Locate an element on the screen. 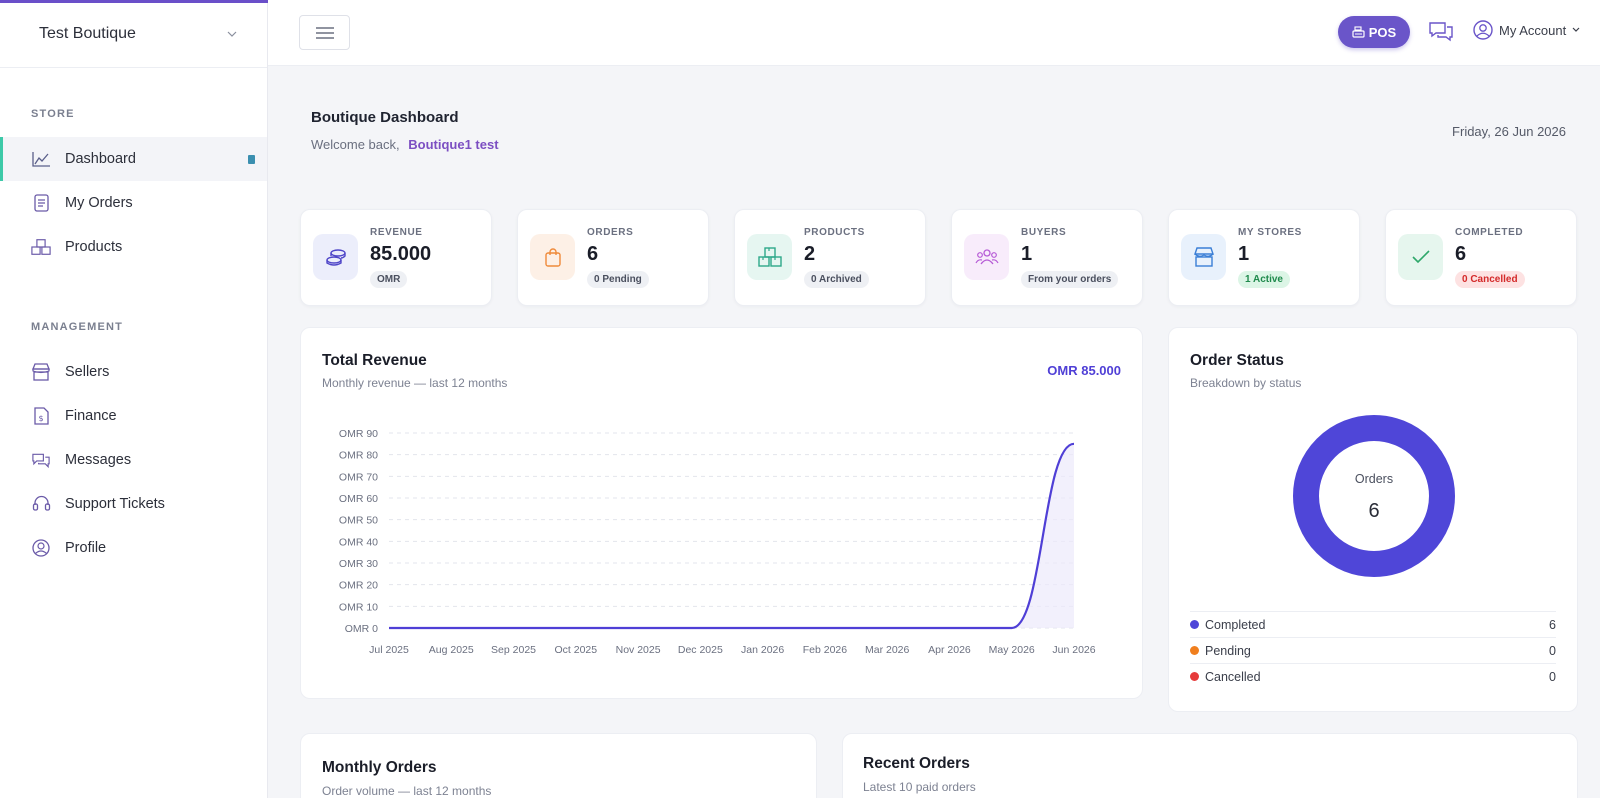  legend-value: 6 is located at coordinates (1552, 624).